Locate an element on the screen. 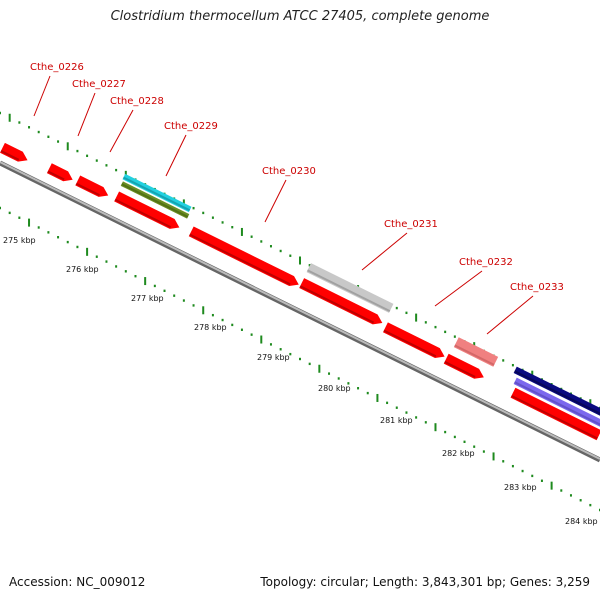 Image resolution: width=600 pixels, height=600 pixels. gene-label: Cthe_0226 is located at coordinates (57, 67).